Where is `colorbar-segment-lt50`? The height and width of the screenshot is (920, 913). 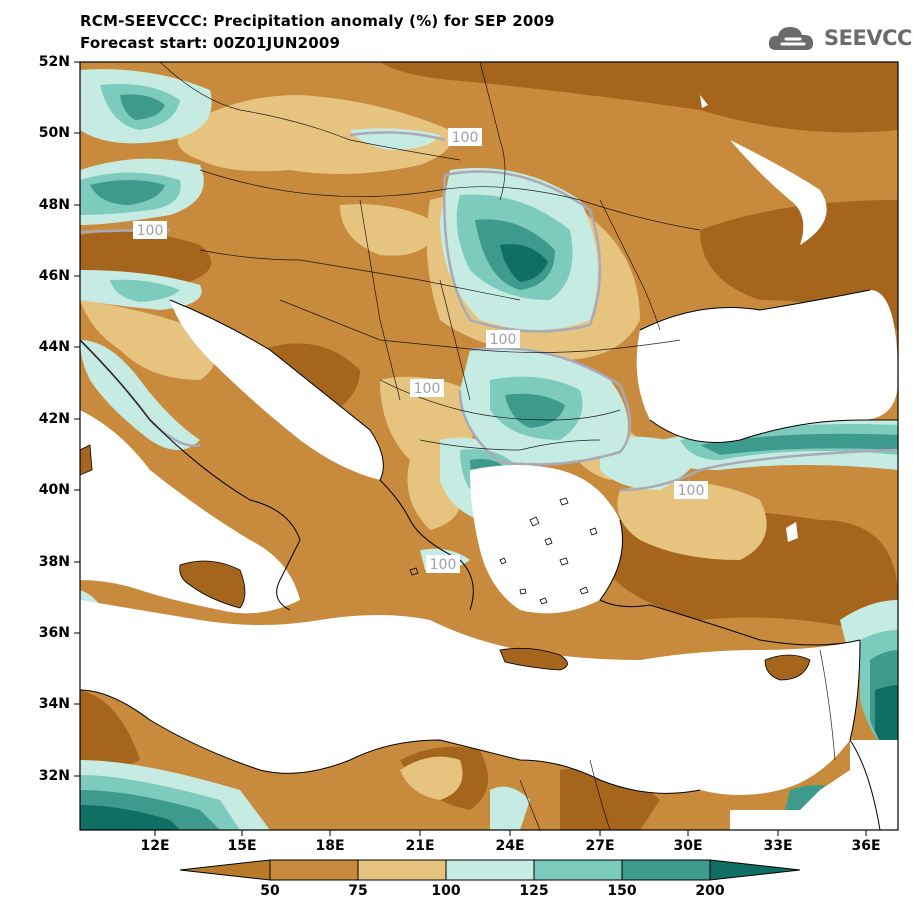
colorbar-segment-lt50 is located at coordinates (225, 870).